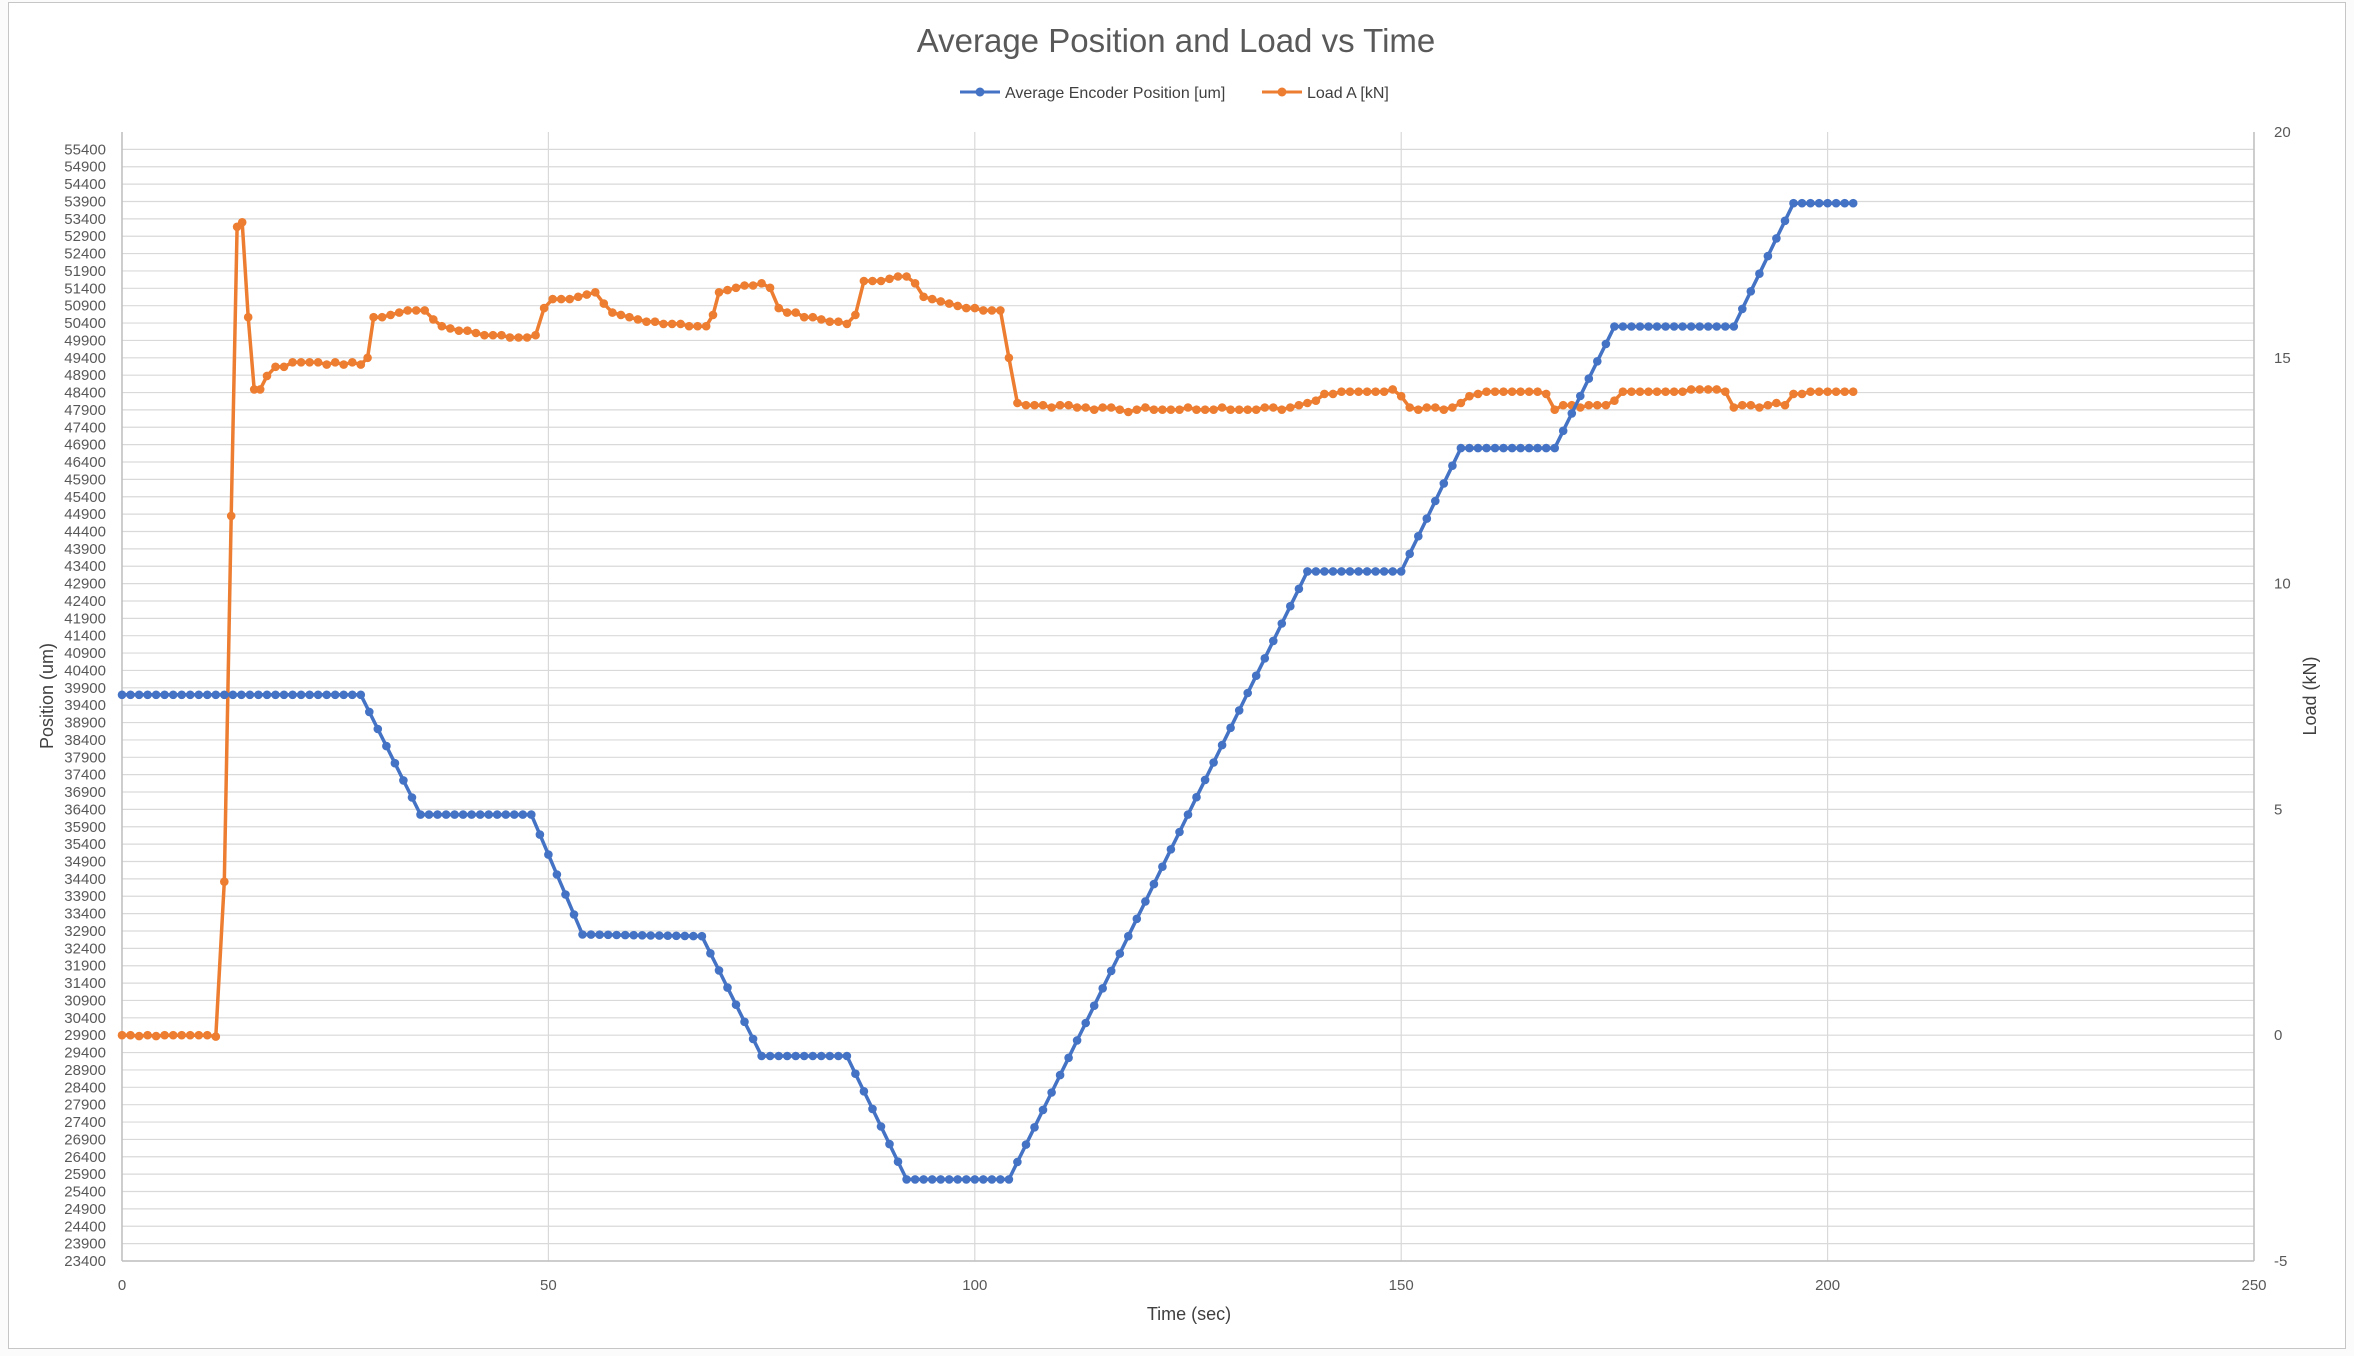 This screenshot has height=1356, width=2354. What do you see at coordinates (85, 1035) in the screenshot?
I see `y-tick-label: 29900` at bounding box center [85, 1035].